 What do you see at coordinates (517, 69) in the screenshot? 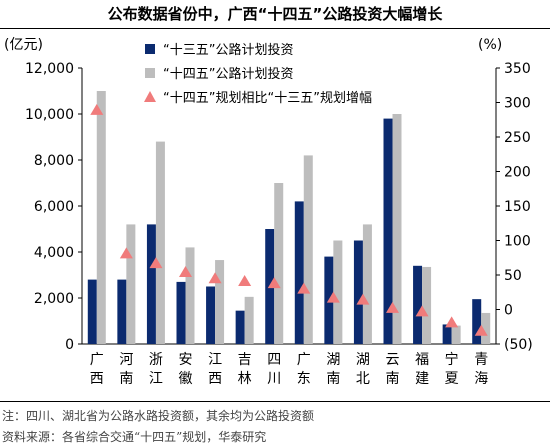
I see `right-tick-label: 350` at bounding box center [517, 69].